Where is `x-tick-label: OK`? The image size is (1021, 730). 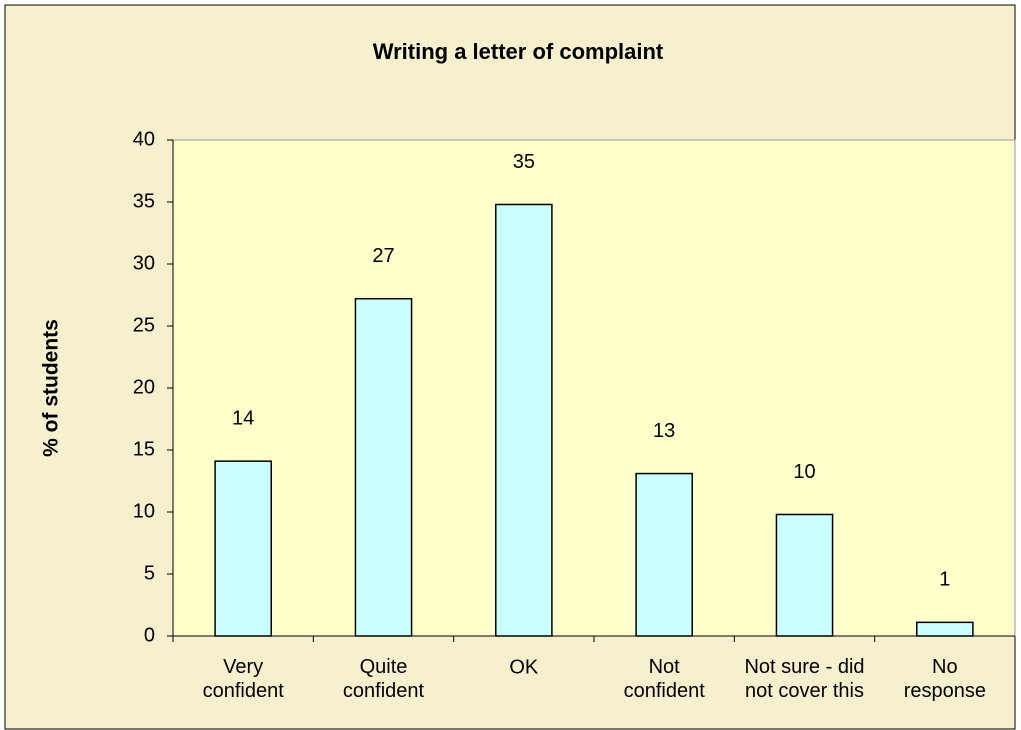 x-tick-label: OK is located at coordinates (524, 667).